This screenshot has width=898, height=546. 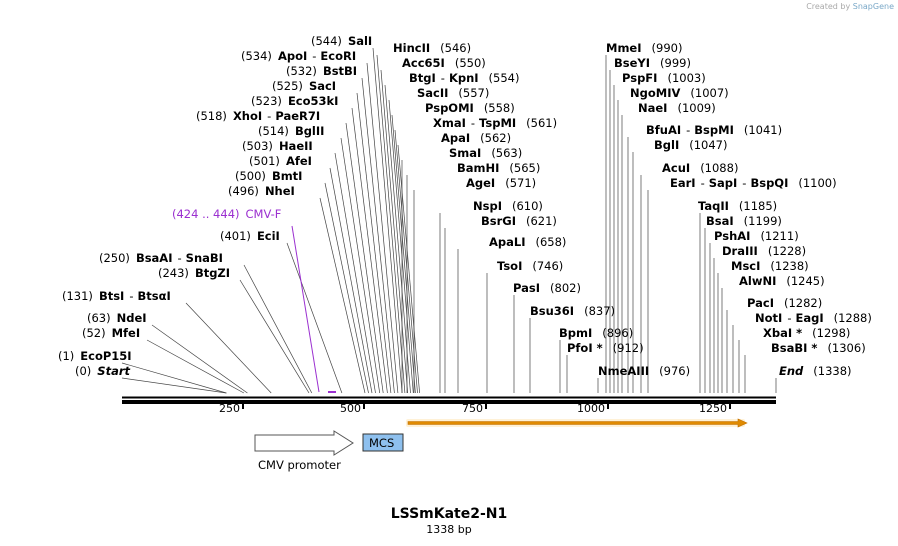 I want to click on site-name: End, so click(x=791, y=371).